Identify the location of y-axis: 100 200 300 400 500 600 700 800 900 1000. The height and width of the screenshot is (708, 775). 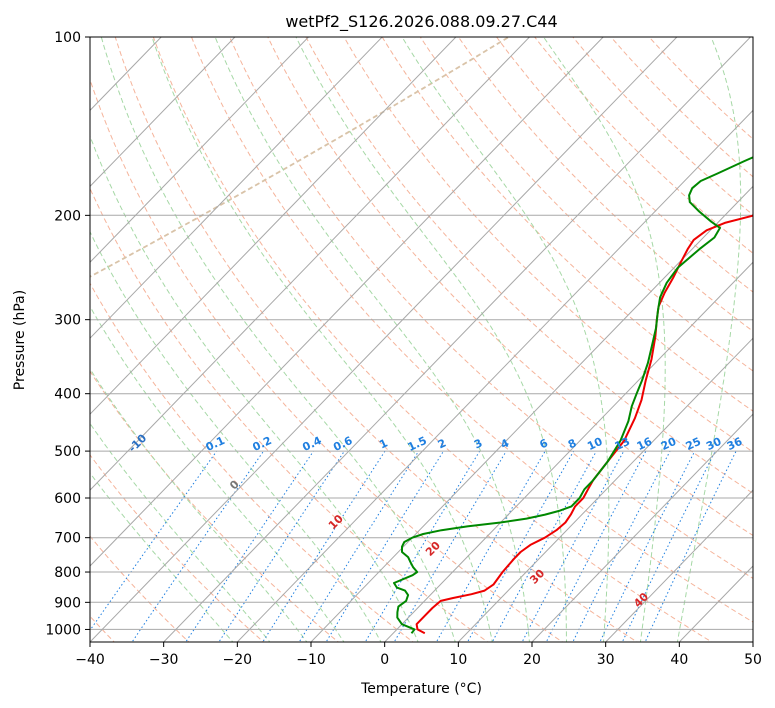
(67, 334).